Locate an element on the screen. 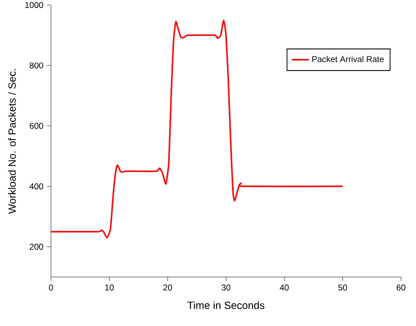  x-tick-label: 0 is located at coordinates (51, 287).